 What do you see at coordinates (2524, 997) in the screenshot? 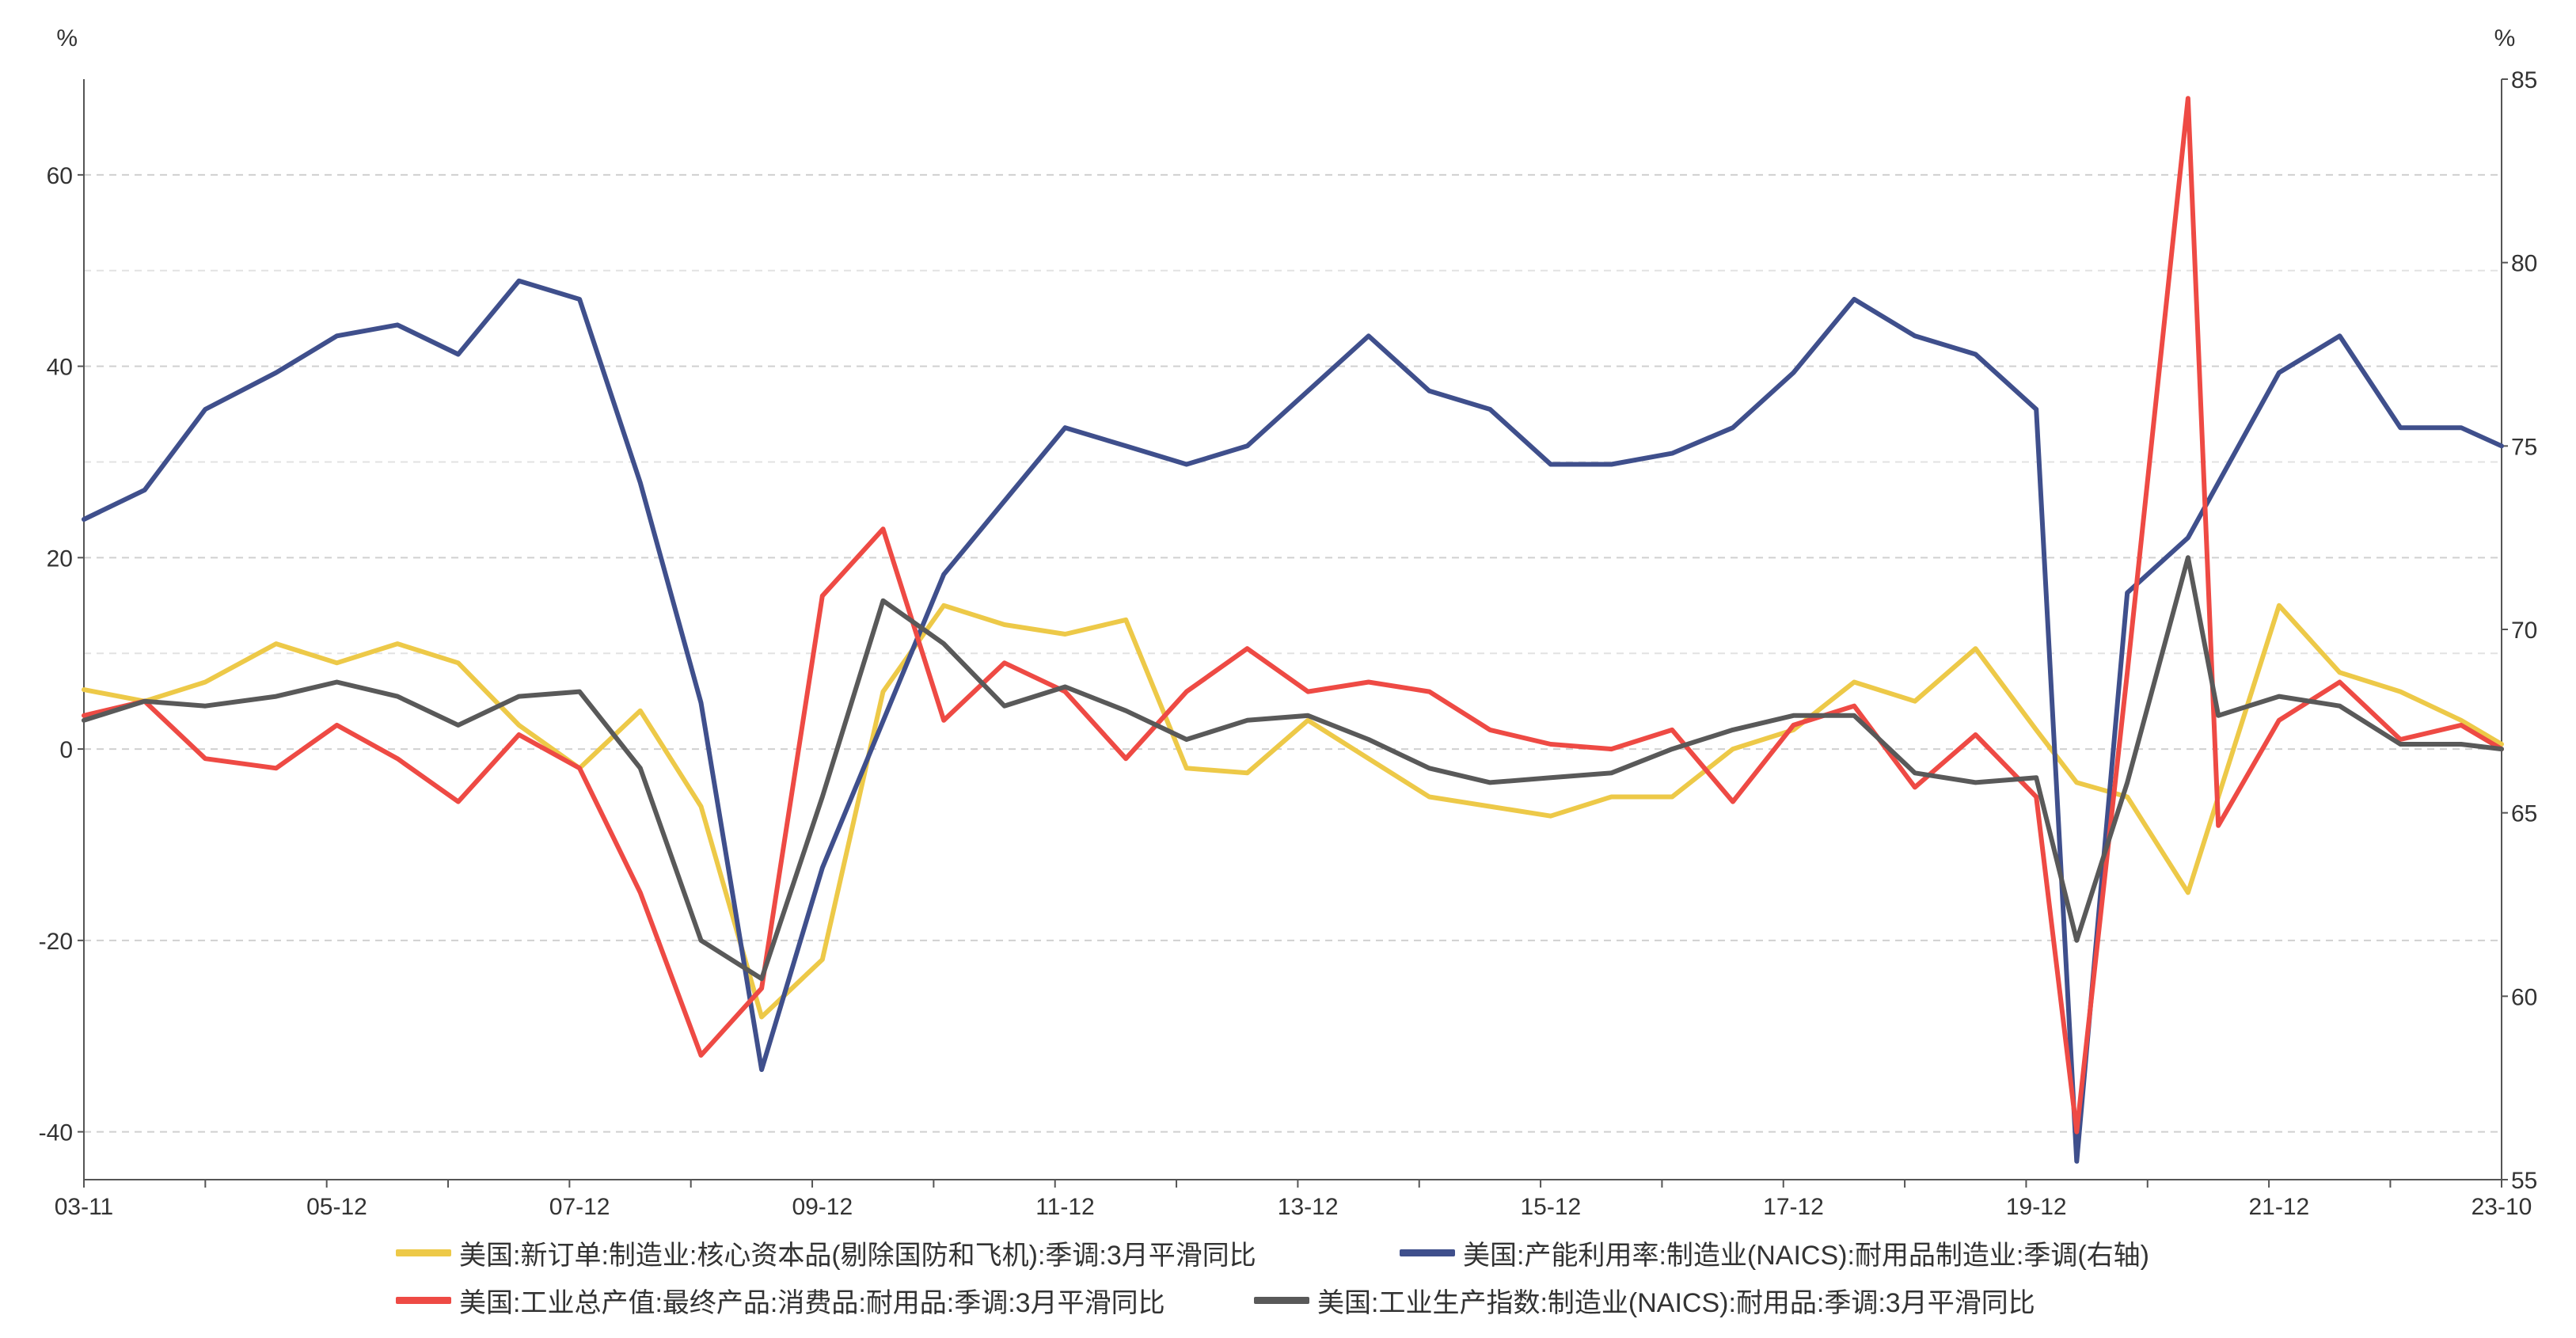
I see `right-tick-label: 60` at bounding box center [2524, 997].